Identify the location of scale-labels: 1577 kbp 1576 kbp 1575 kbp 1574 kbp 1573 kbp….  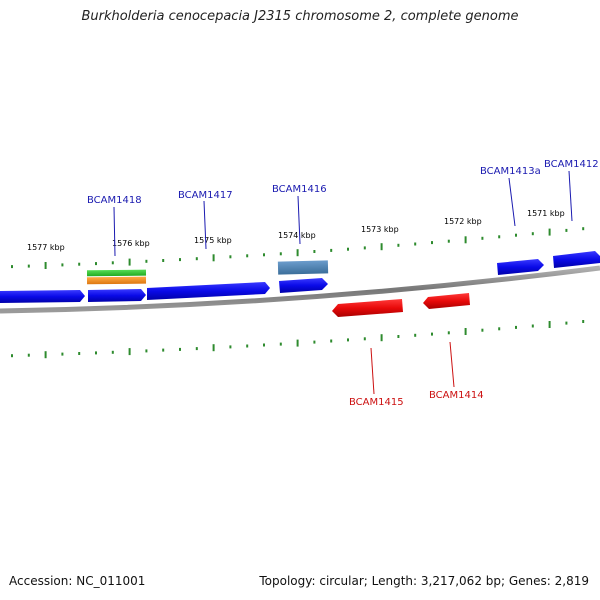
(296, 230).